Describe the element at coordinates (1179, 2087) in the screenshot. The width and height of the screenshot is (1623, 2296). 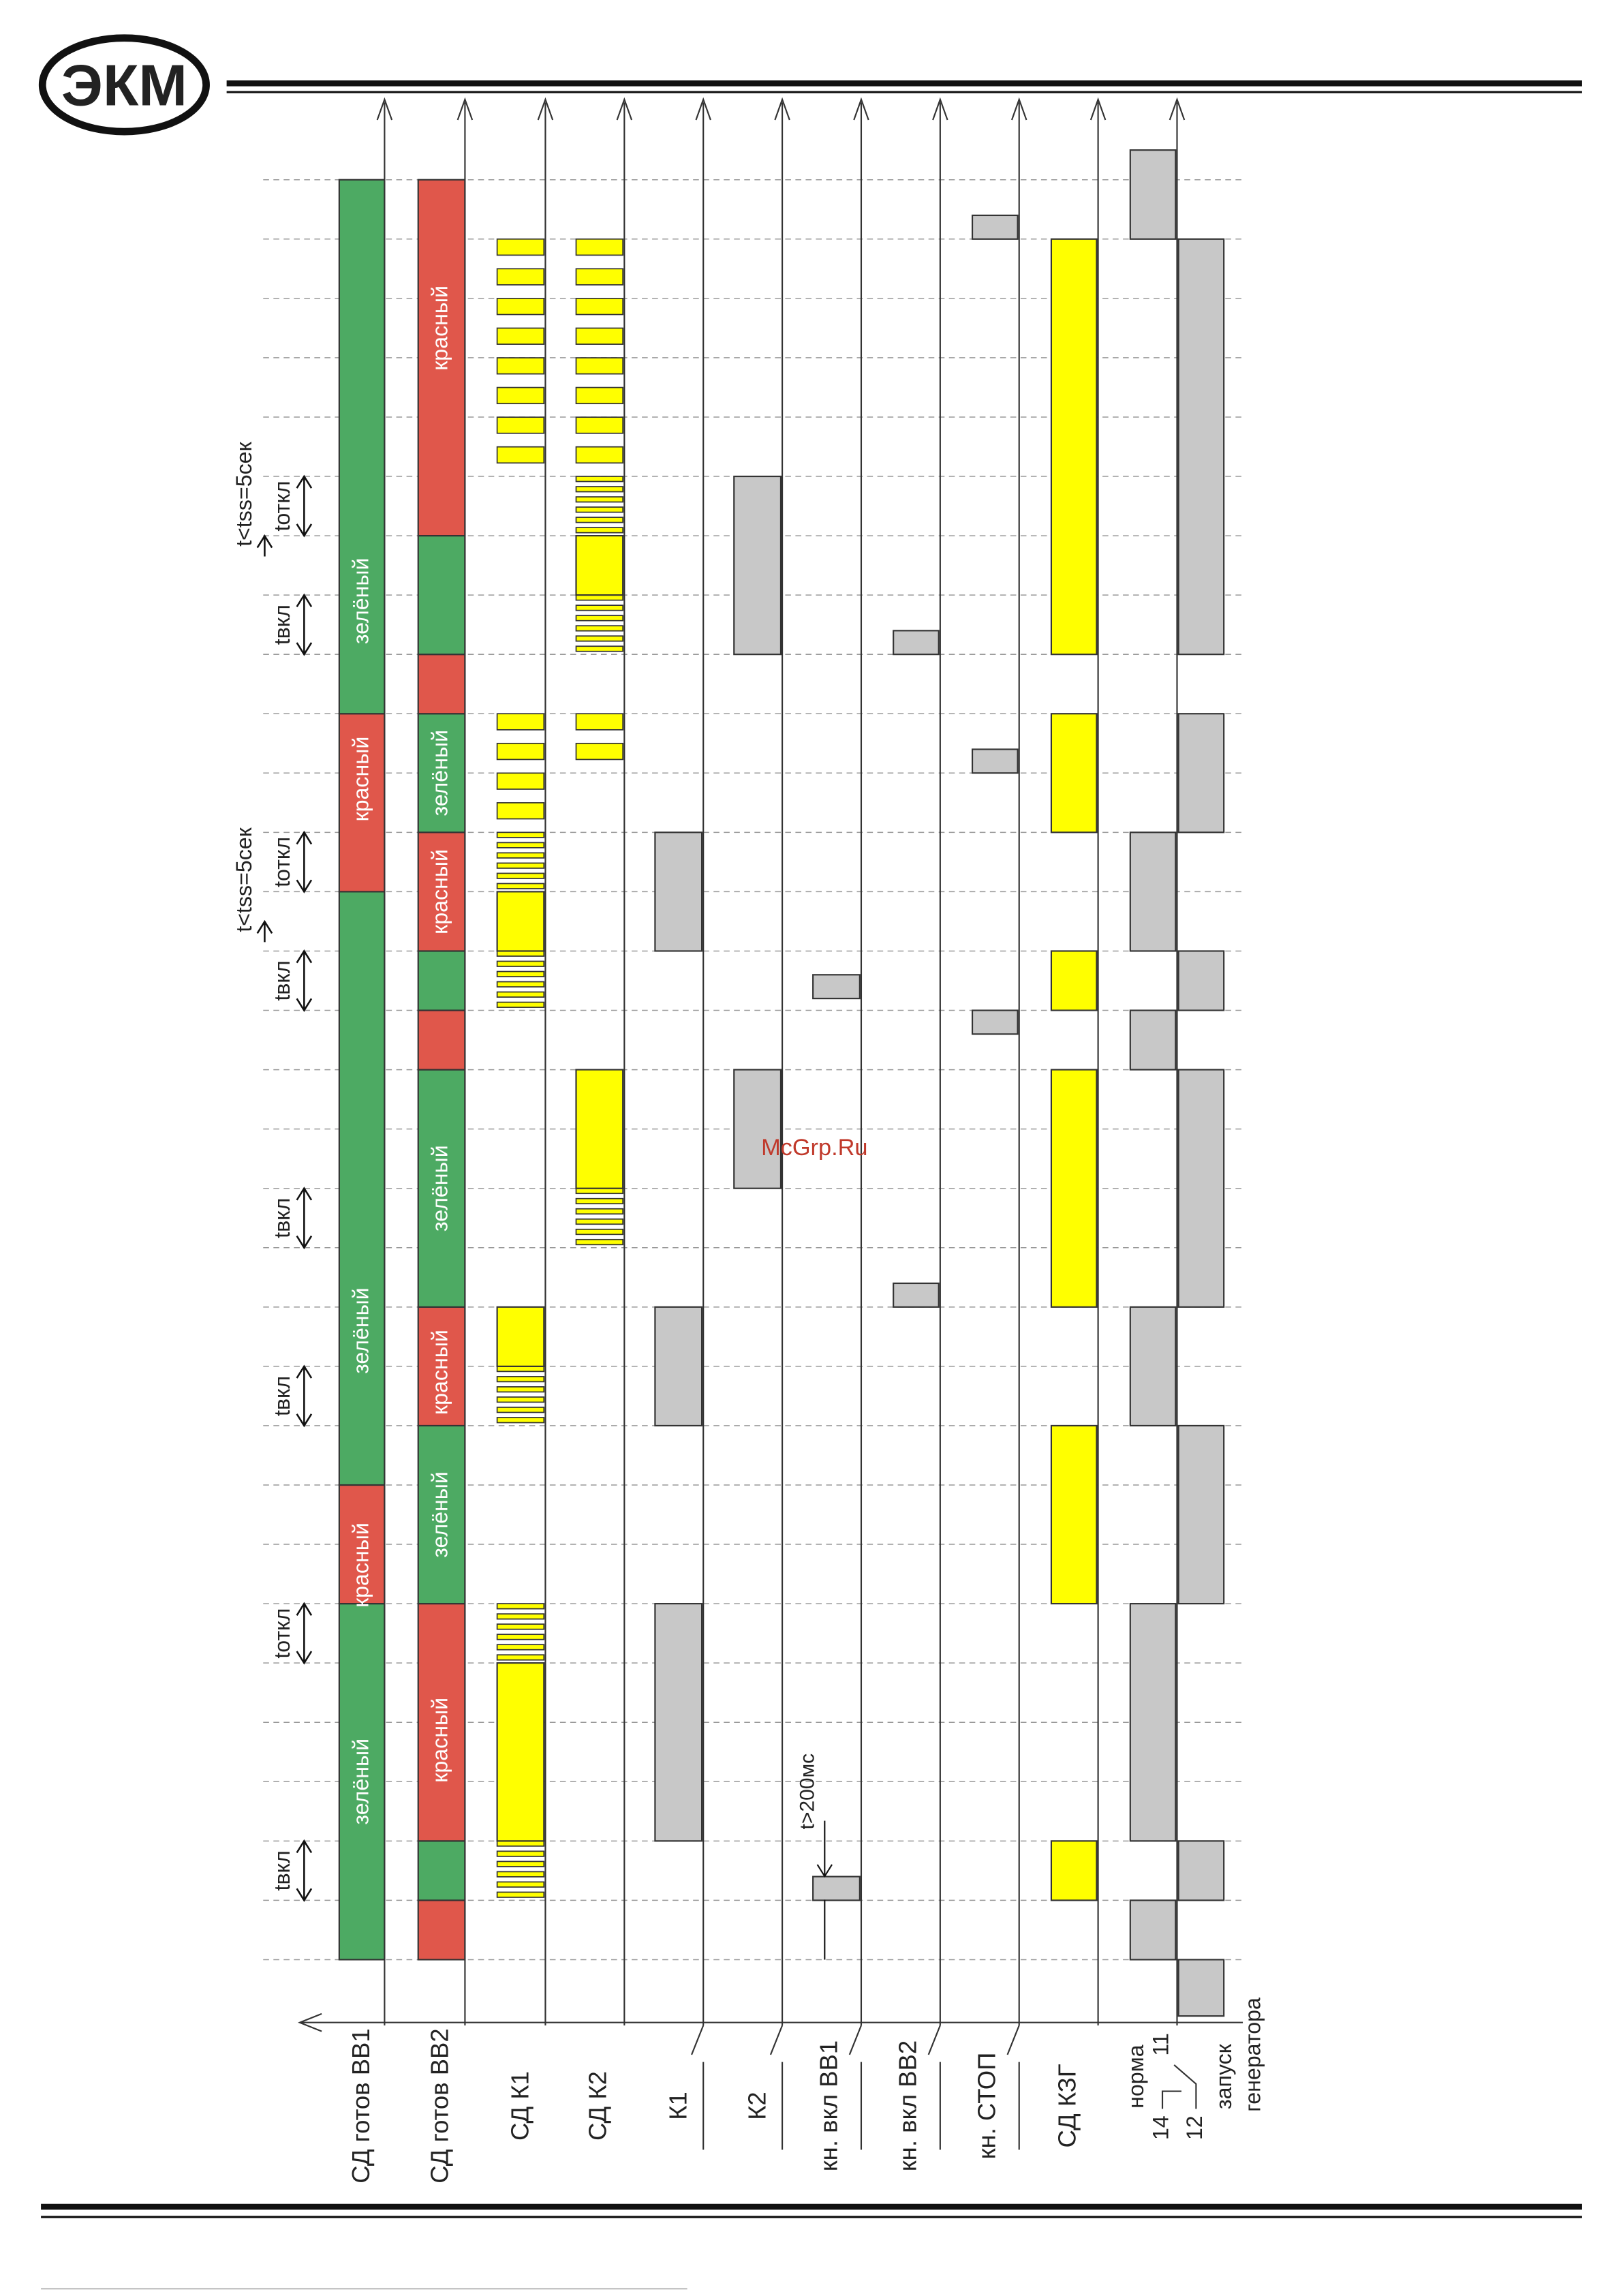
I see `contact-symbol` at that location.